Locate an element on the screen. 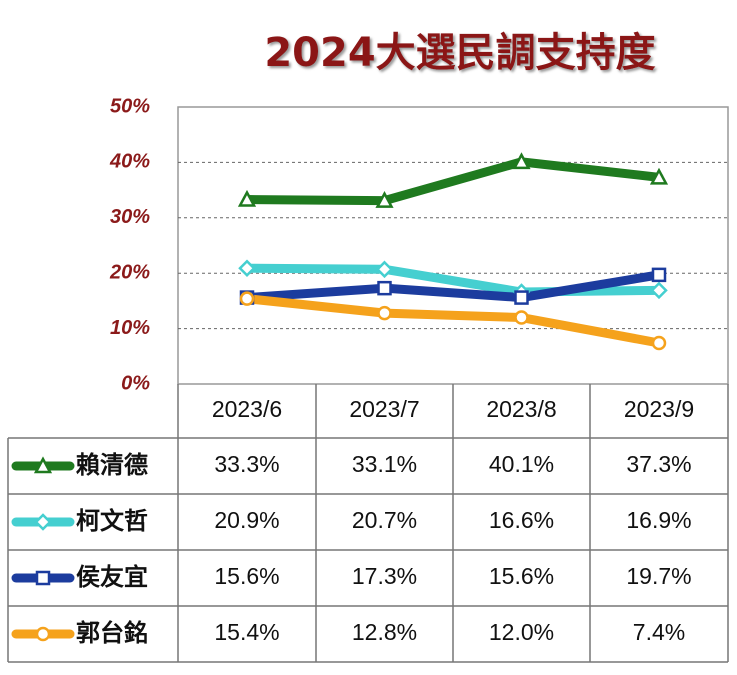 This screenshot has width=737, height=675. table-value: 20.9% is located at coordinates (246, 520).